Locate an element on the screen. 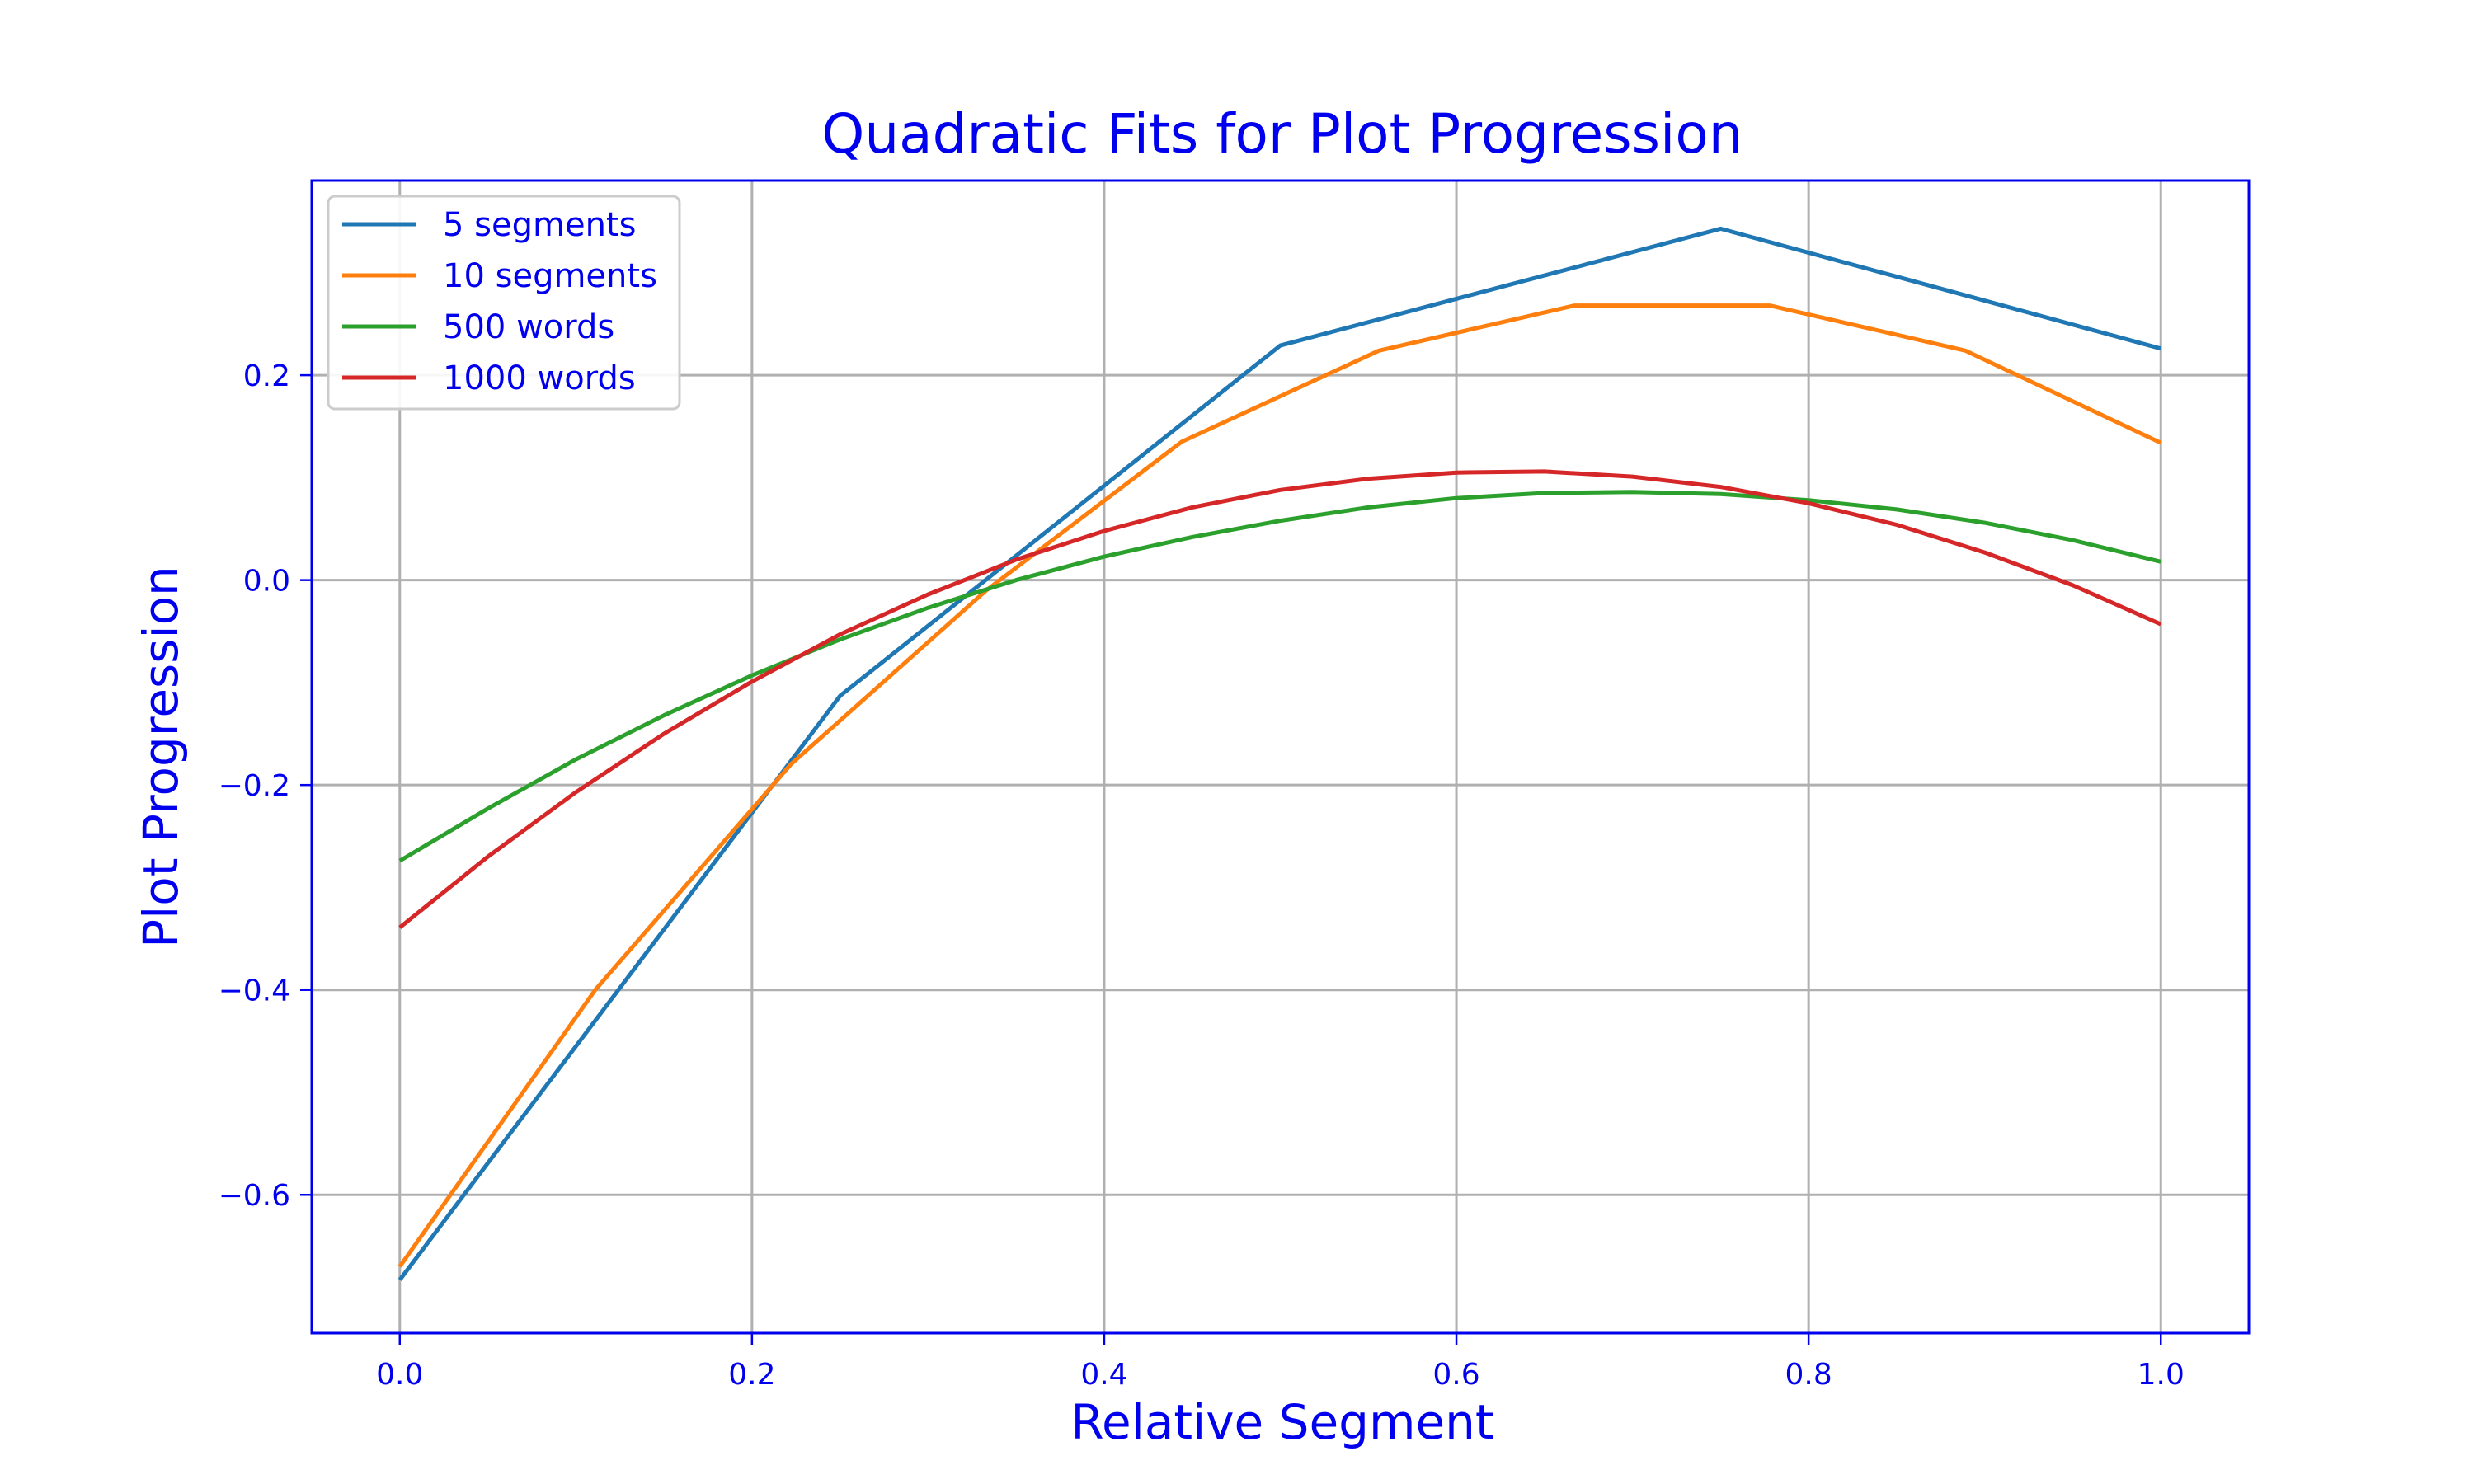  x-tick-label: 0.6 is located at coordinates (1455, 1375).